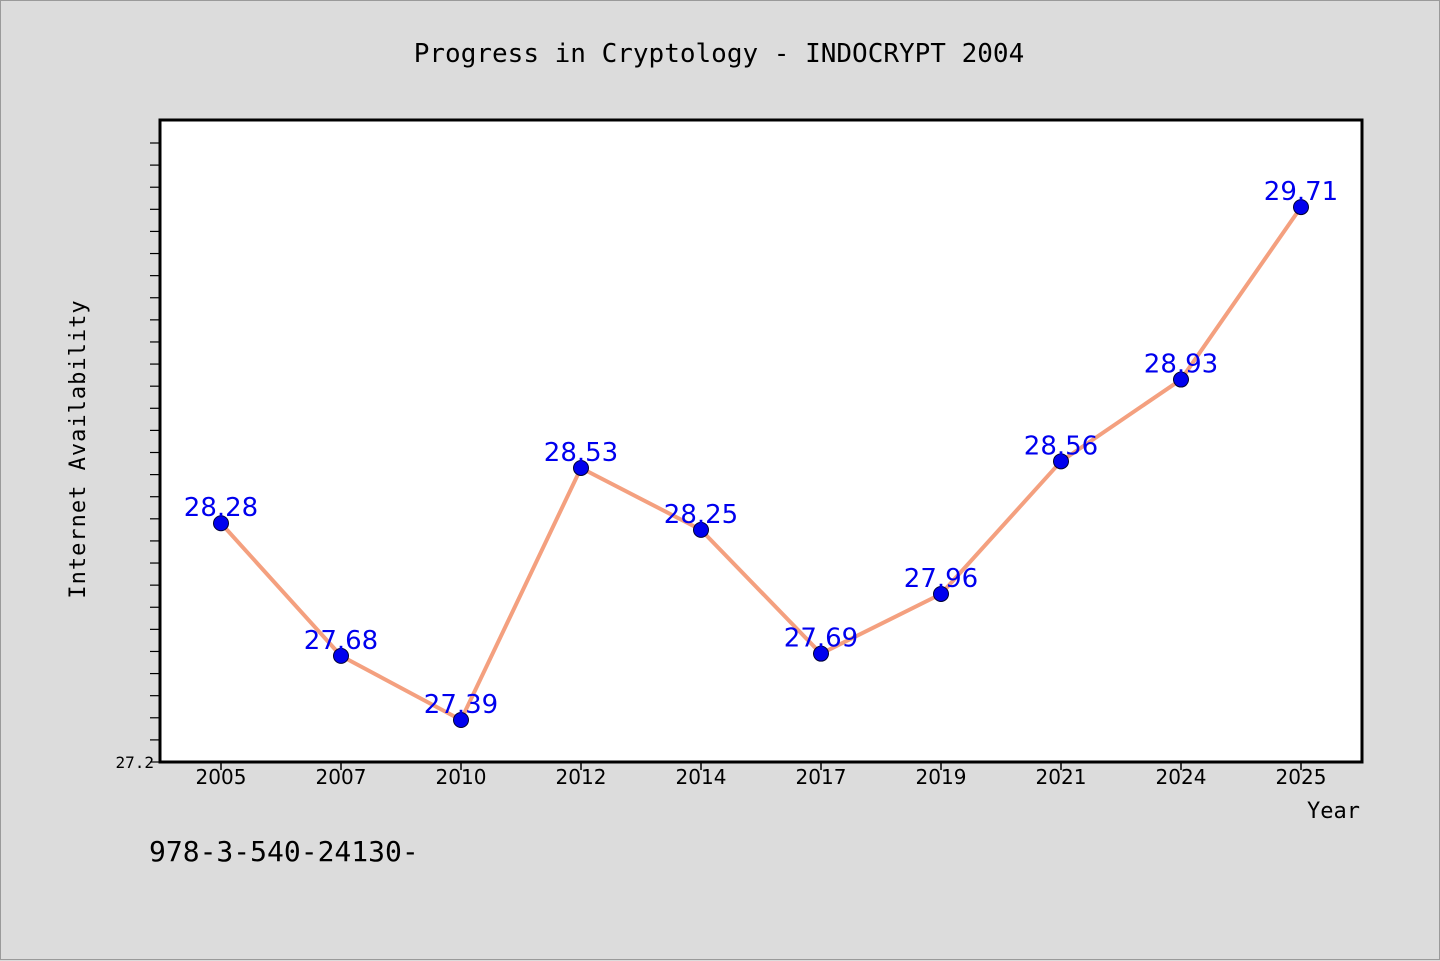  I want to click on data-label: 28.53, so click(581, 453).